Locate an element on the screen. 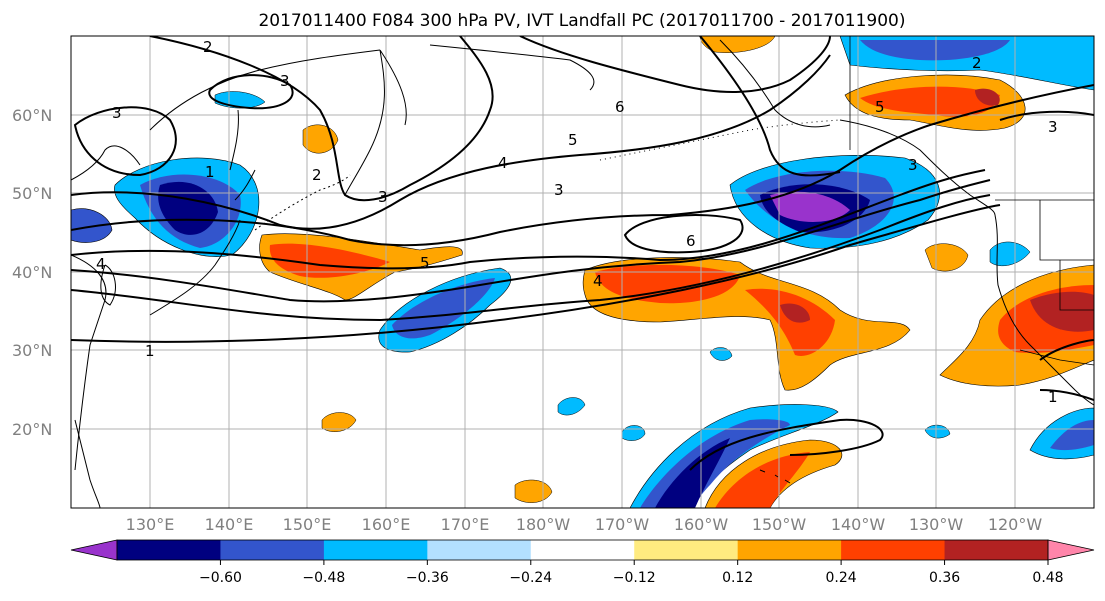 Image resolution: width=1105 pixels, height=601 pixels. coast-chukotka is located at coordinates (512, 67).